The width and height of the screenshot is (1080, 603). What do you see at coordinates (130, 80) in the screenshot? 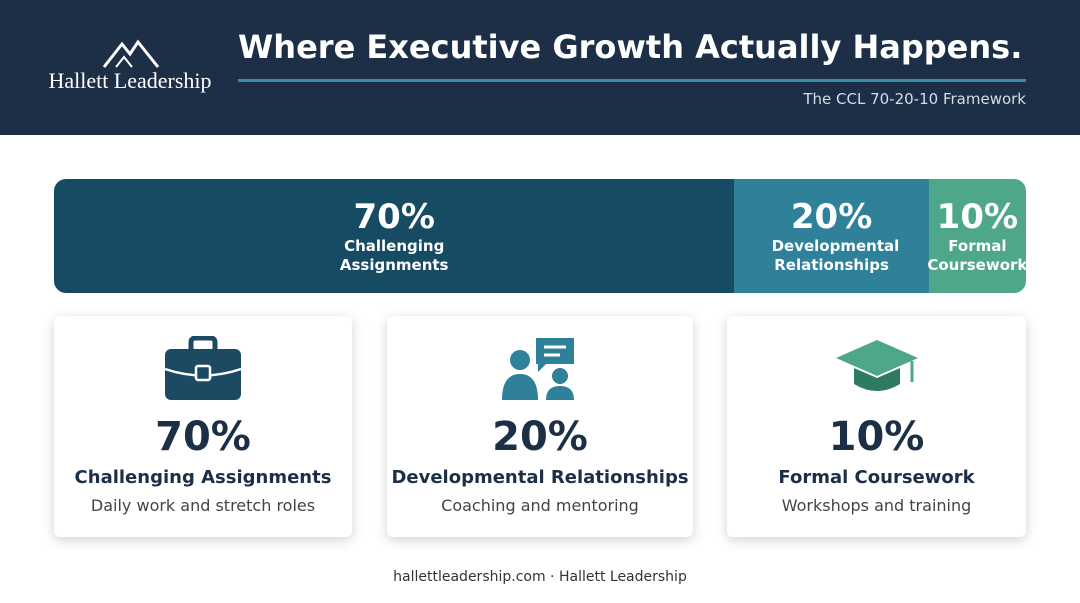
I see `brand: Hallett Leadership` at bounding box center [130, 80].